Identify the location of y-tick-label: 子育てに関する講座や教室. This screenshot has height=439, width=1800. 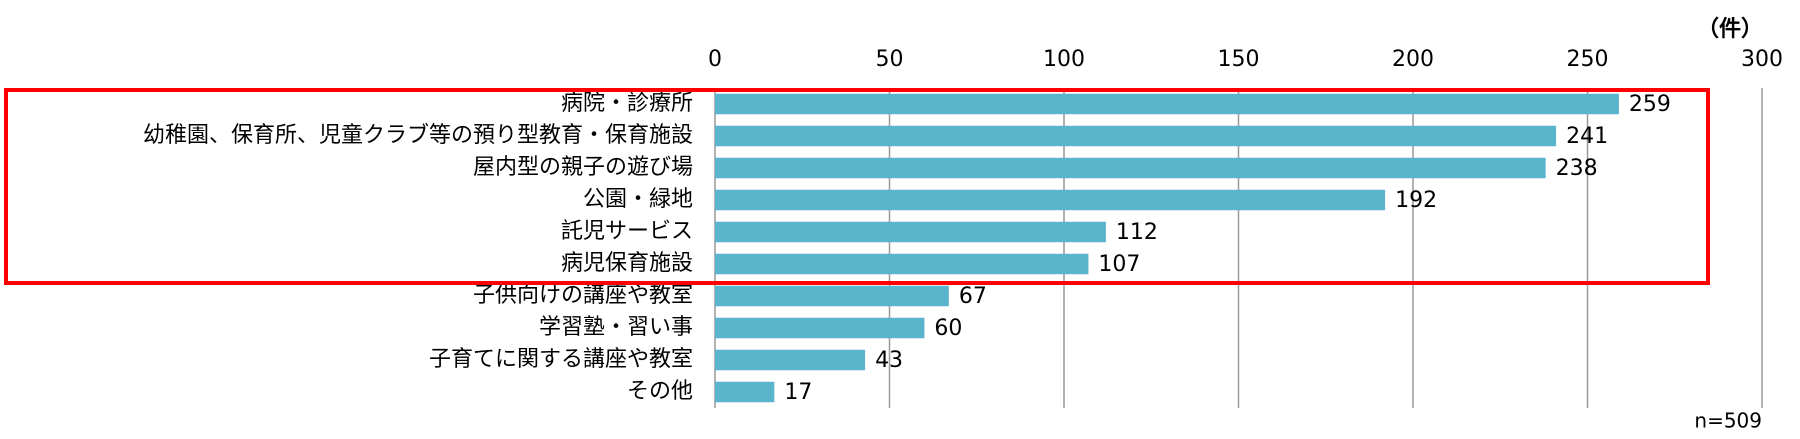
(561, 359).